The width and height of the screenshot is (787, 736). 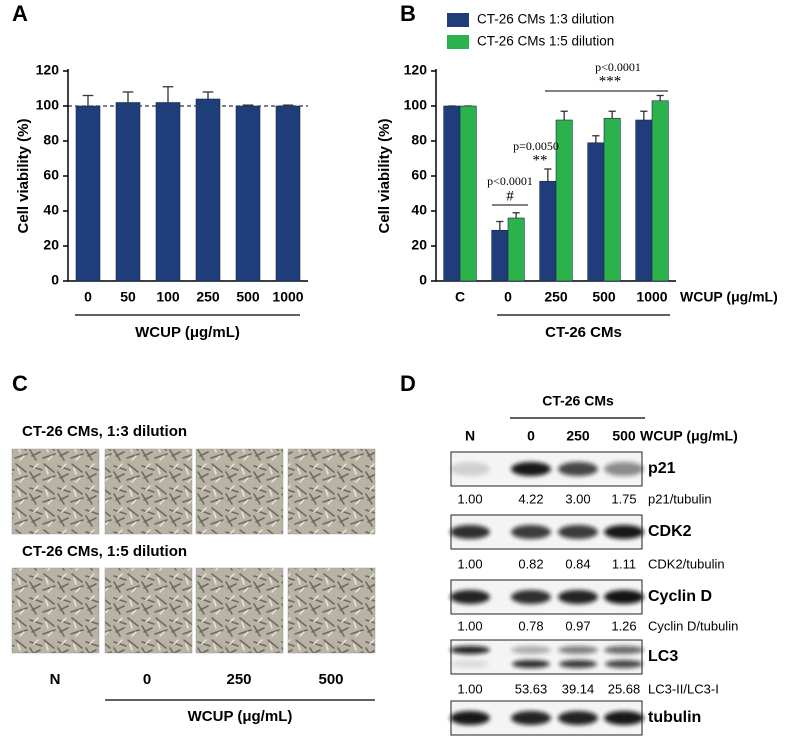 I want to click on lane-label: 0, so click(x=531, y=436).